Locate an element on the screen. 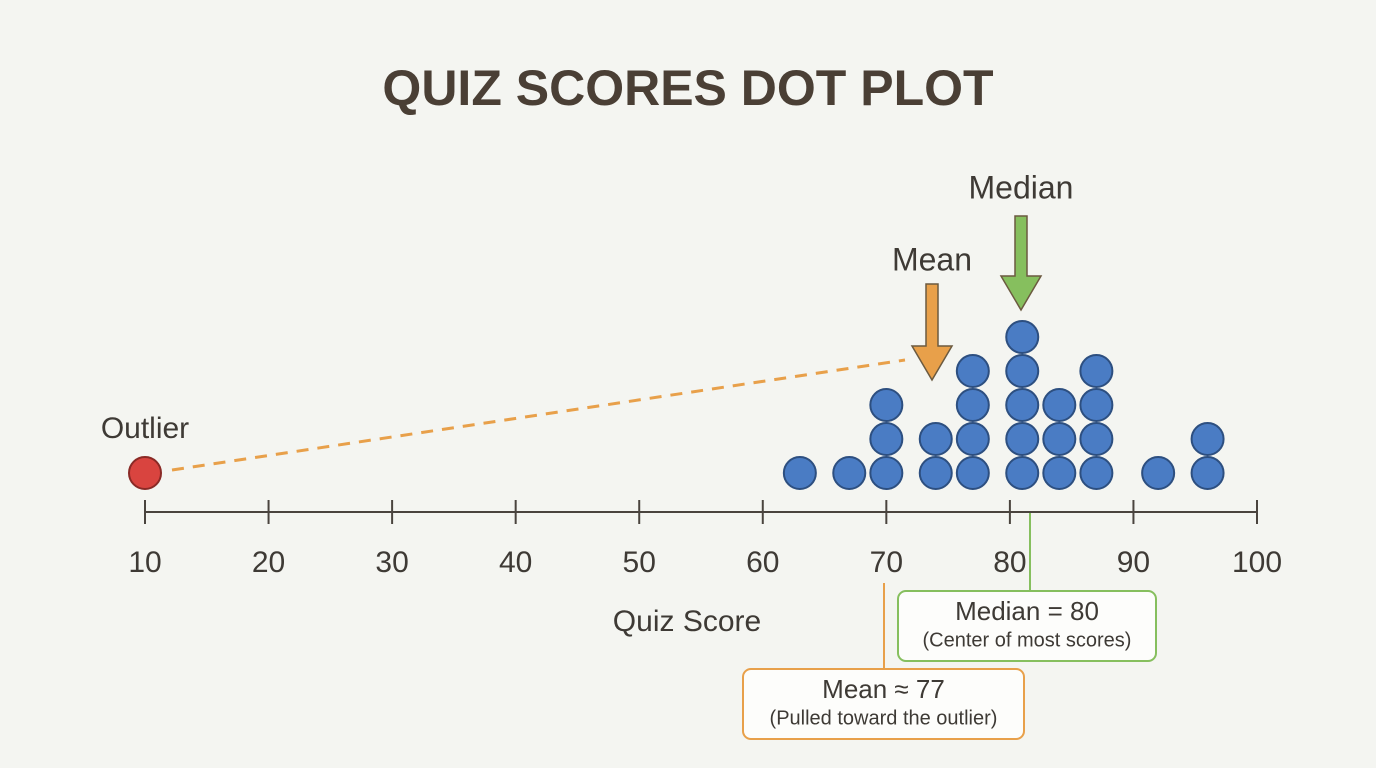 The height and width of the screenshot is (768, 1376). outlier-dot is located at coordinates (145, 473).